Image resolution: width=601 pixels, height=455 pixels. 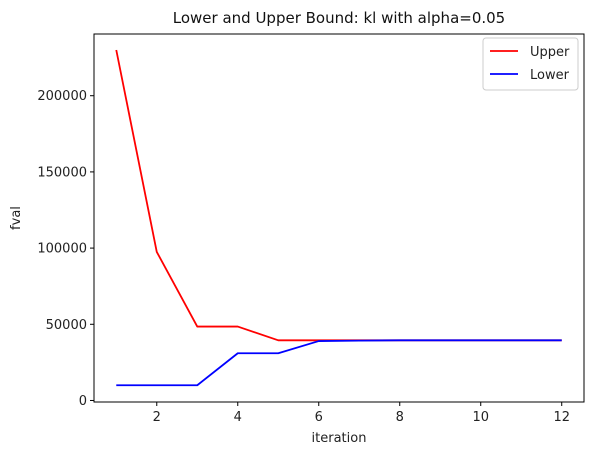 I want to click on legend: Upper Lower, so click(x=530, y=64).